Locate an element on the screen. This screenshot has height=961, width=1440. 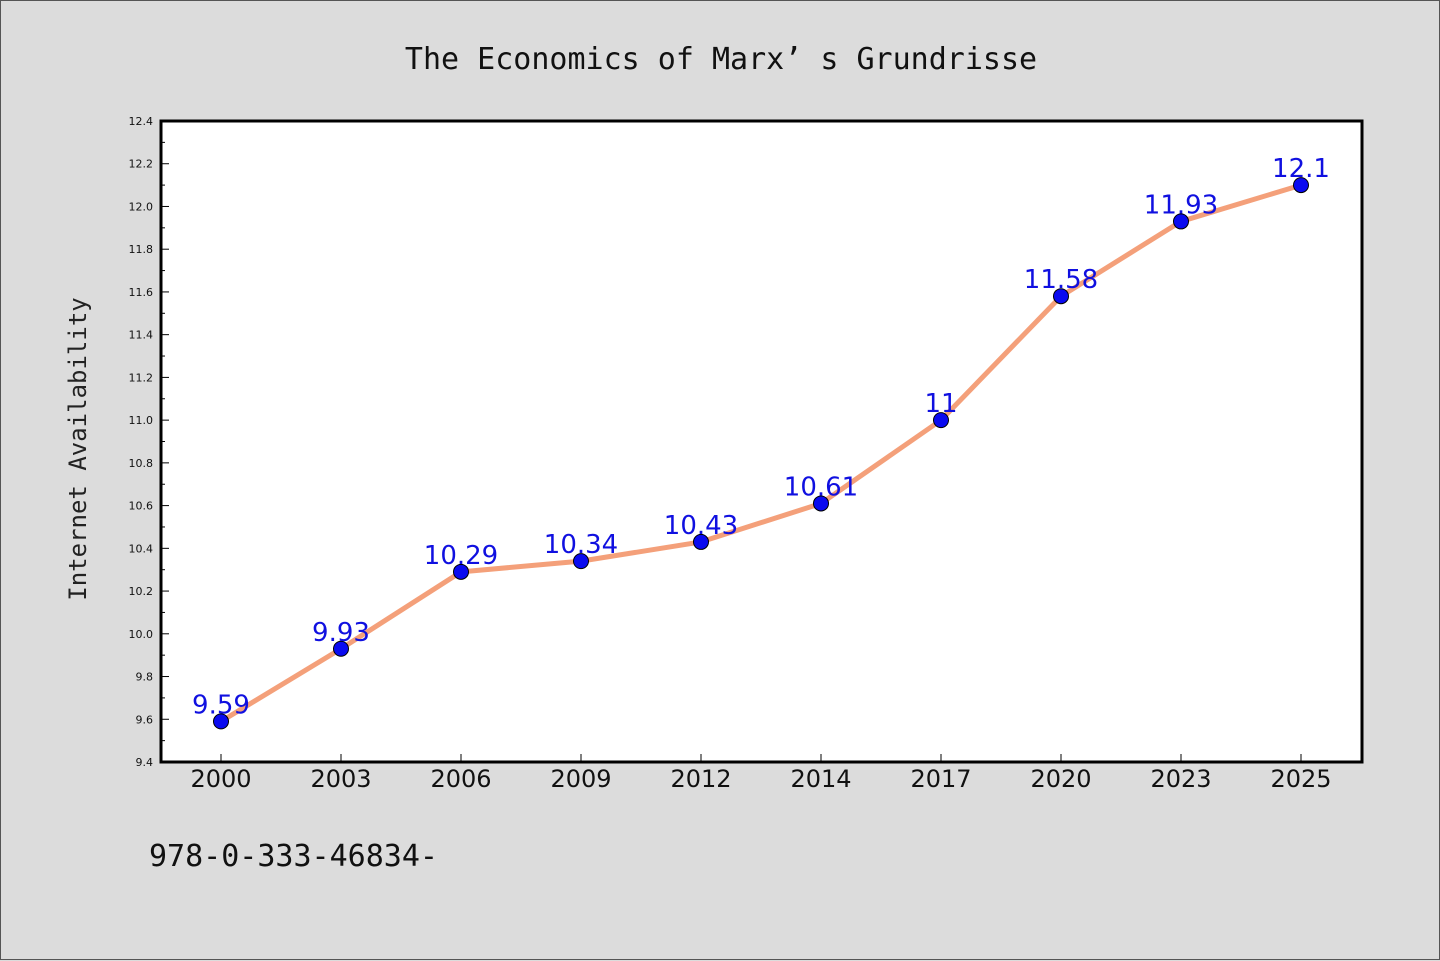
x-tick-label: 2006 is located at coordinates (460, 779).